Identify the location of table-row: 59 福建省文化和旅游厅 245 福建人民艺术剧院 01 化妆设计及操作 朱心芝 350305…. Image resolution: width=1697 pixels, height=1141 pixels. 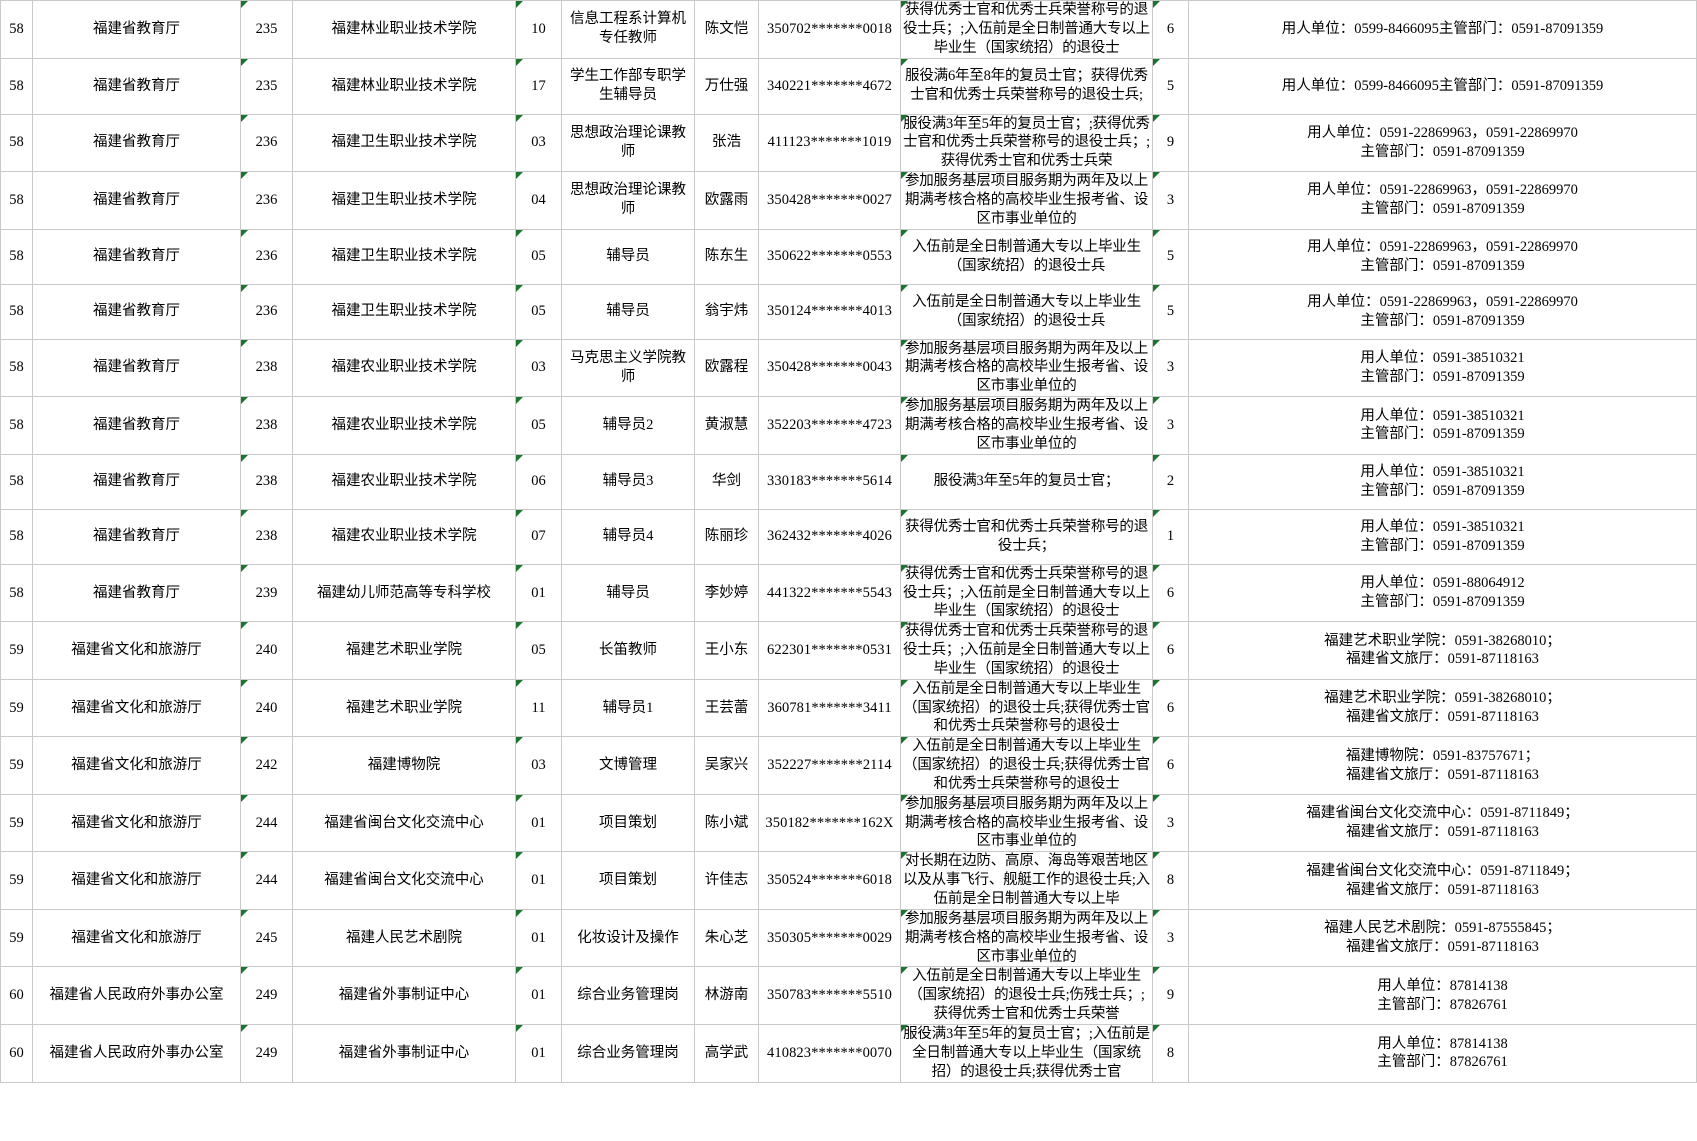
(848, 938).